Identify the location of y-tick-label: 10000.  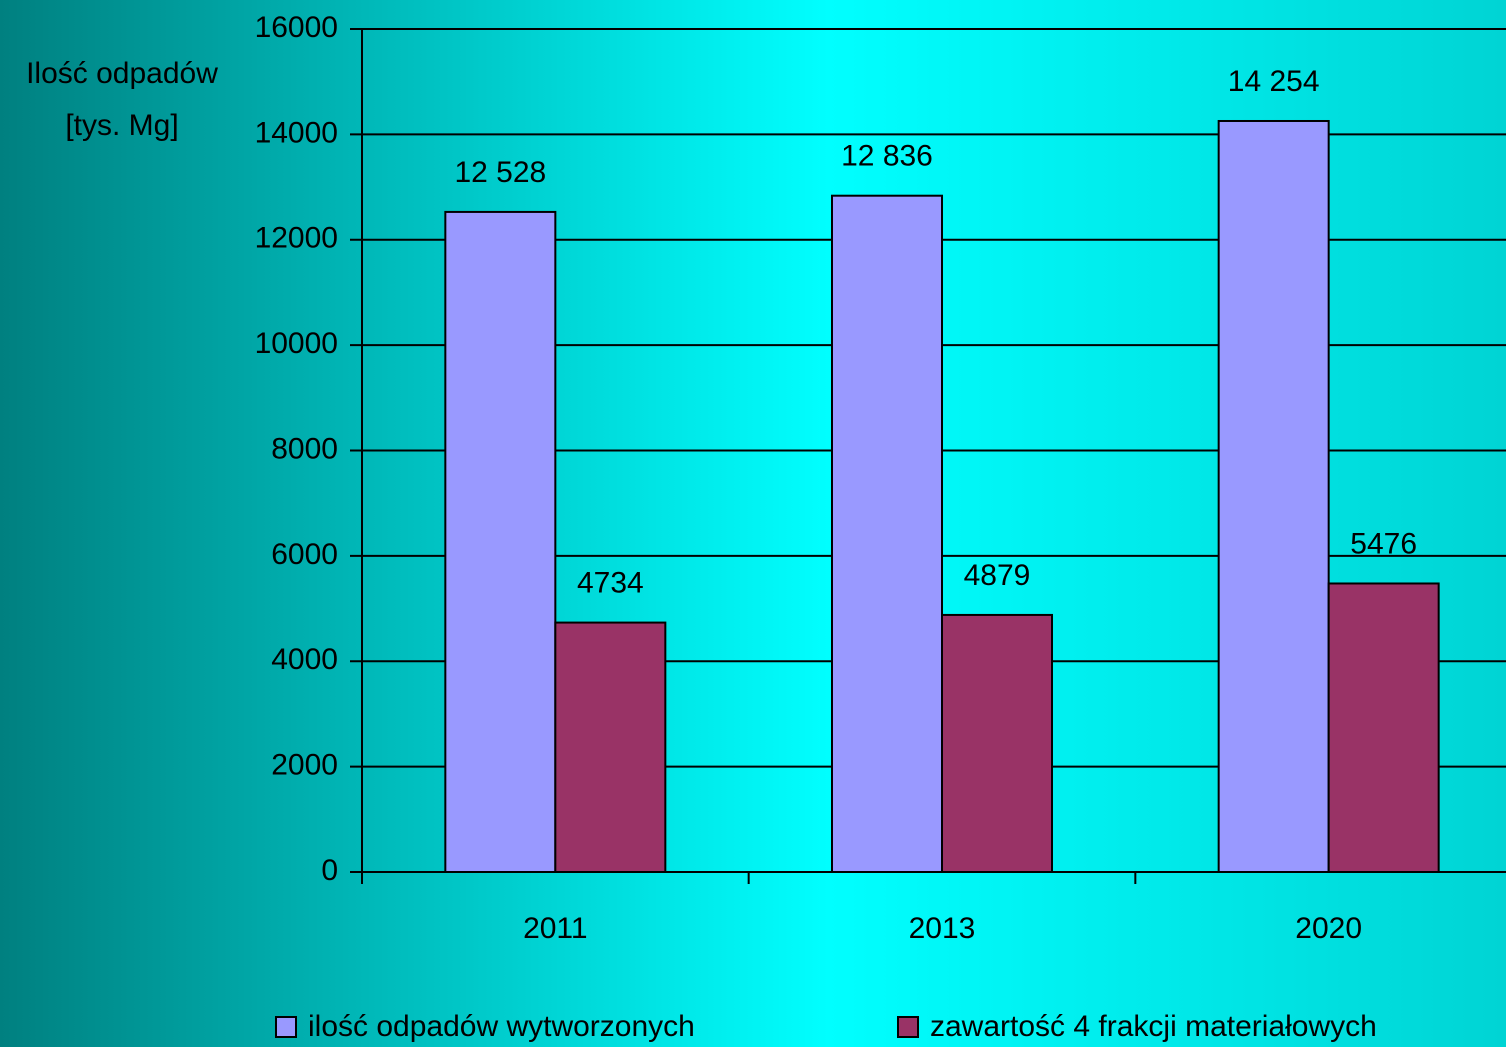
(296, 343).